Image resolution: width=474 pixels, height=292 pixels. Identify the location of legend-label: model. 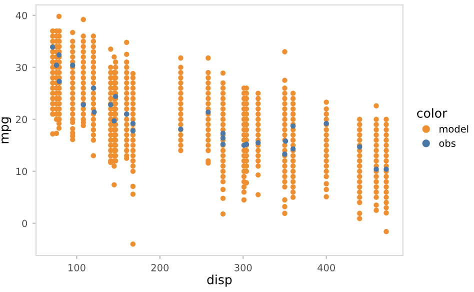
(454, 129).